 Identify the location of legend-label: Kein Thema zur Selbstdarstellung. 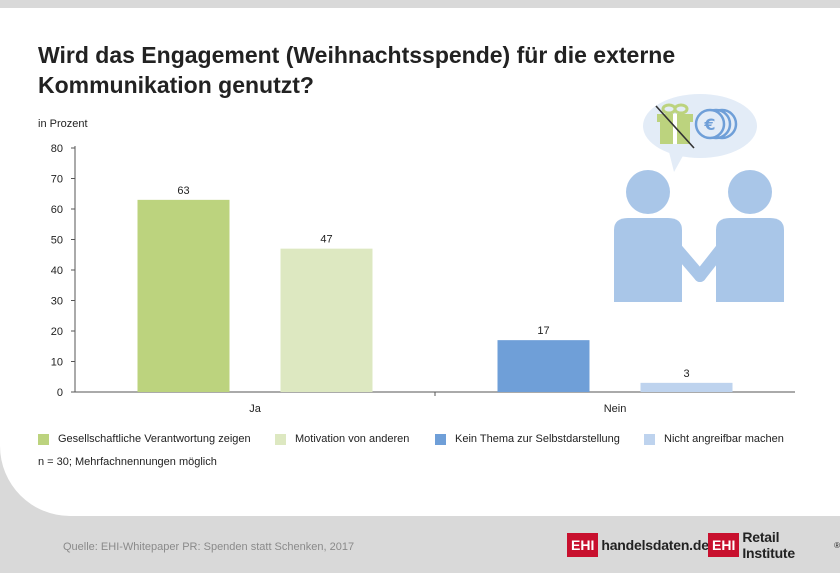
(537, 439).